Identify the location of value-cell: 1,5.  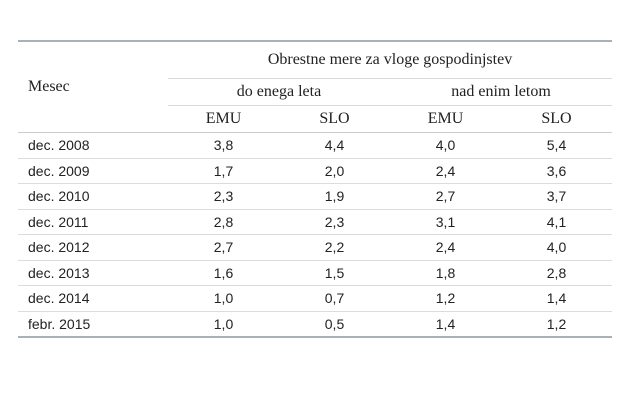
(334, 273).